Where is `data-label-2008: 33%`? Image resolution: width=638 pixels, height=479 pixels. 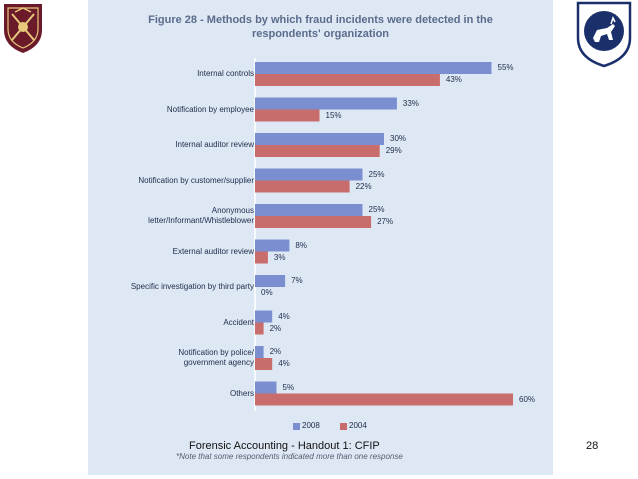
data-label-2008: 33% is located at coordinates (410, 103).